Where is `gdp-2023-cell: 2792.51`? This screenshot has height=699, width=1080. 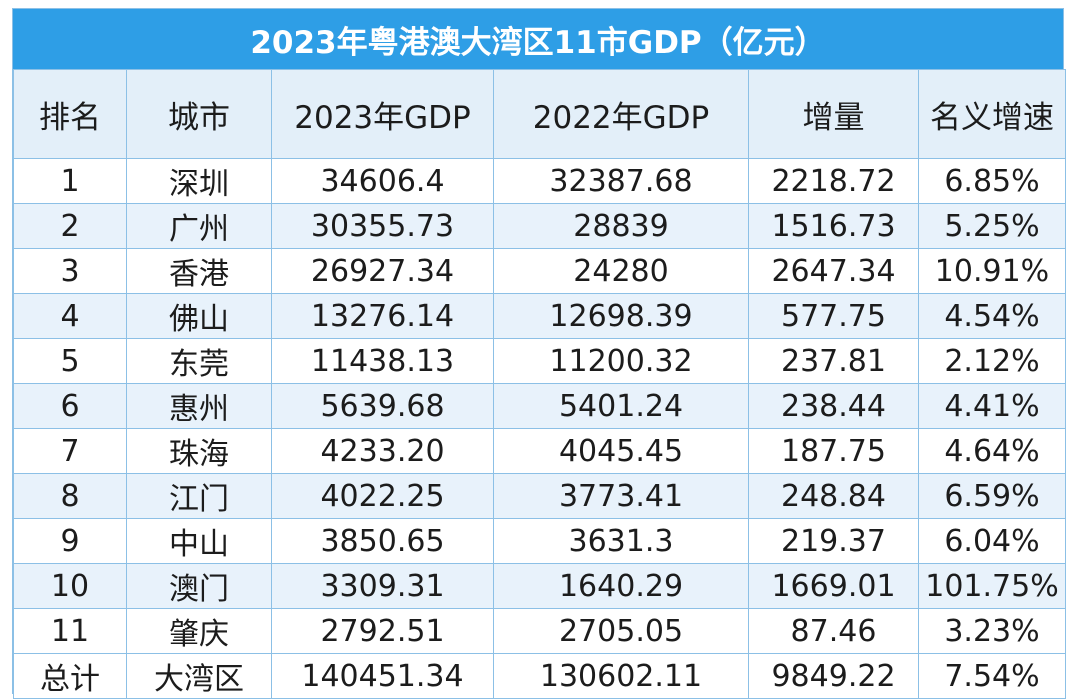 gdp-2023-cell: 2792.51 is located at coordinates (382, 631).